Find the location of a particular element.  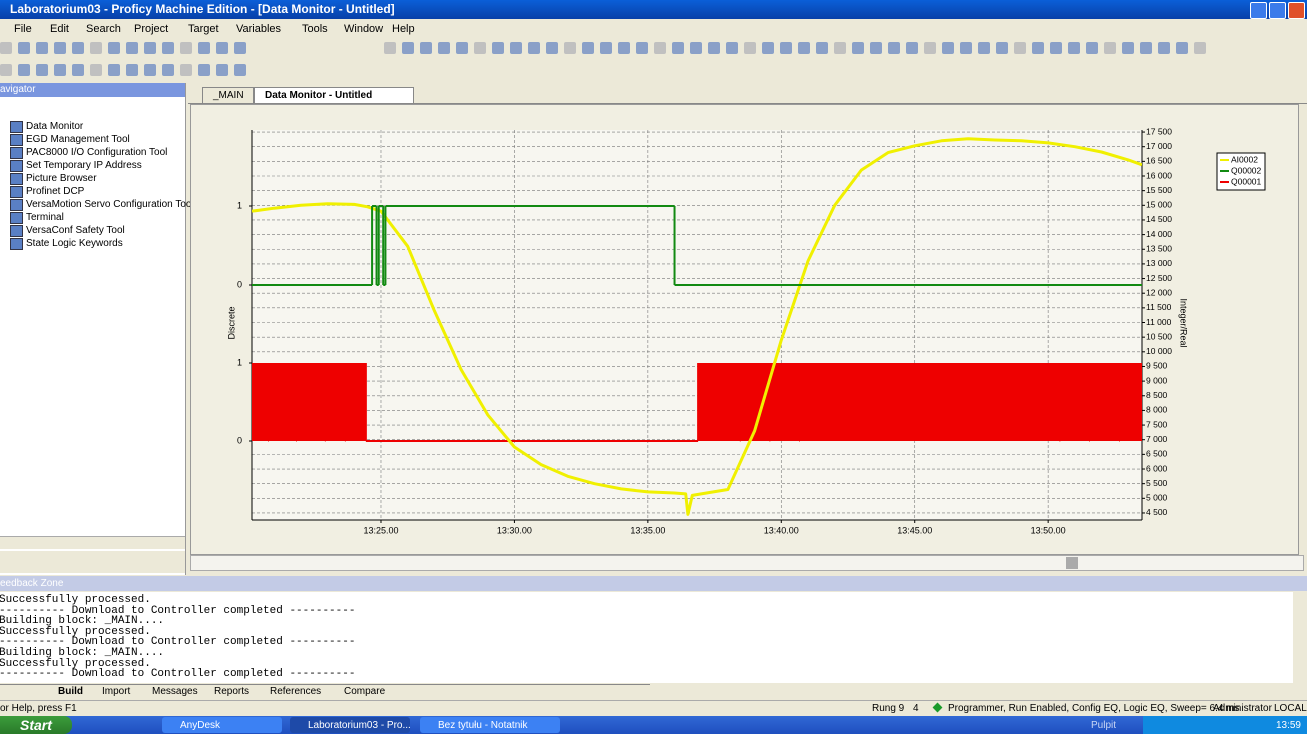

task-button: Bez tytułu - Notatnik is located at coordinates (490, 725).